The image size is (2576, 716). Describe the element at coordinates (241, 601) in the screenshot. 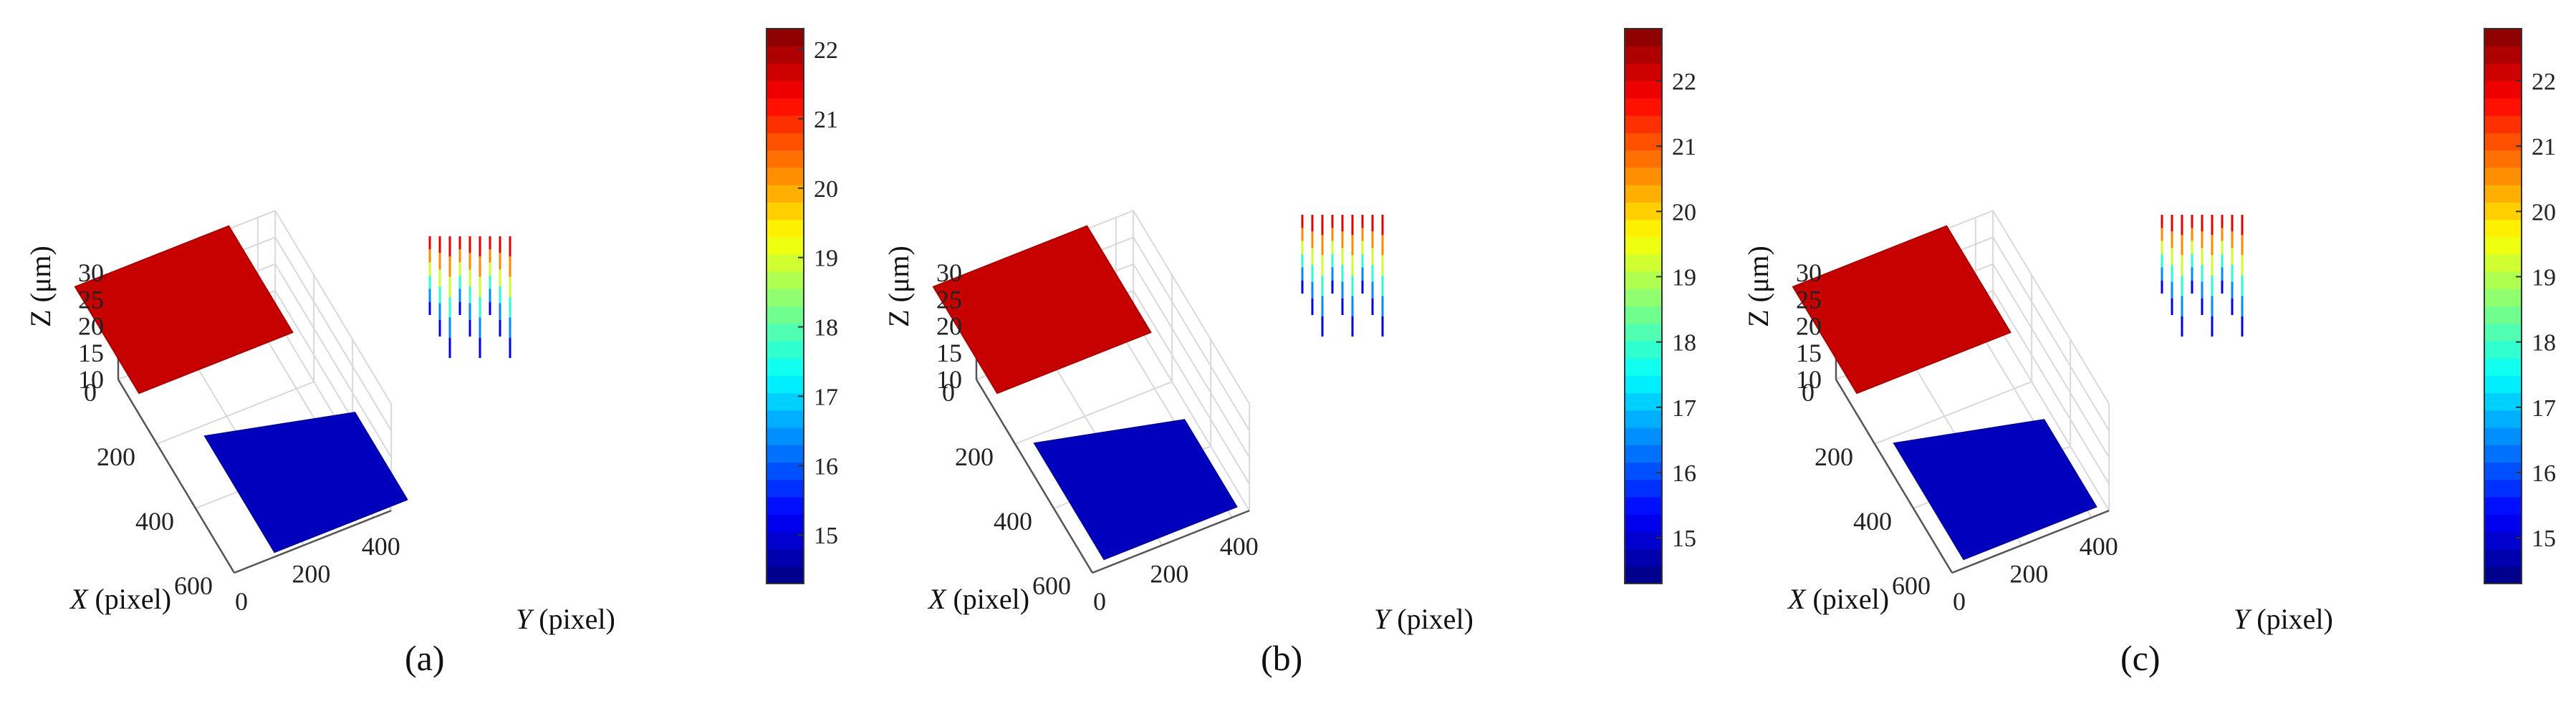

I see `y-tick-0: 0` at that location.